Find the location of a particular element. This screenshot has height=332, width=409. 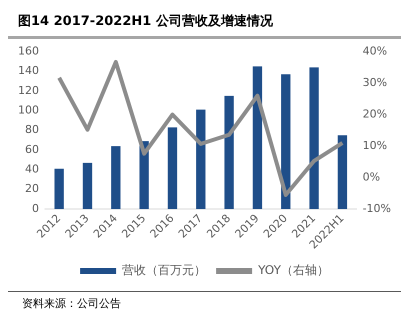

y2-tick-label: -10% is located at coordinates (377, 208).